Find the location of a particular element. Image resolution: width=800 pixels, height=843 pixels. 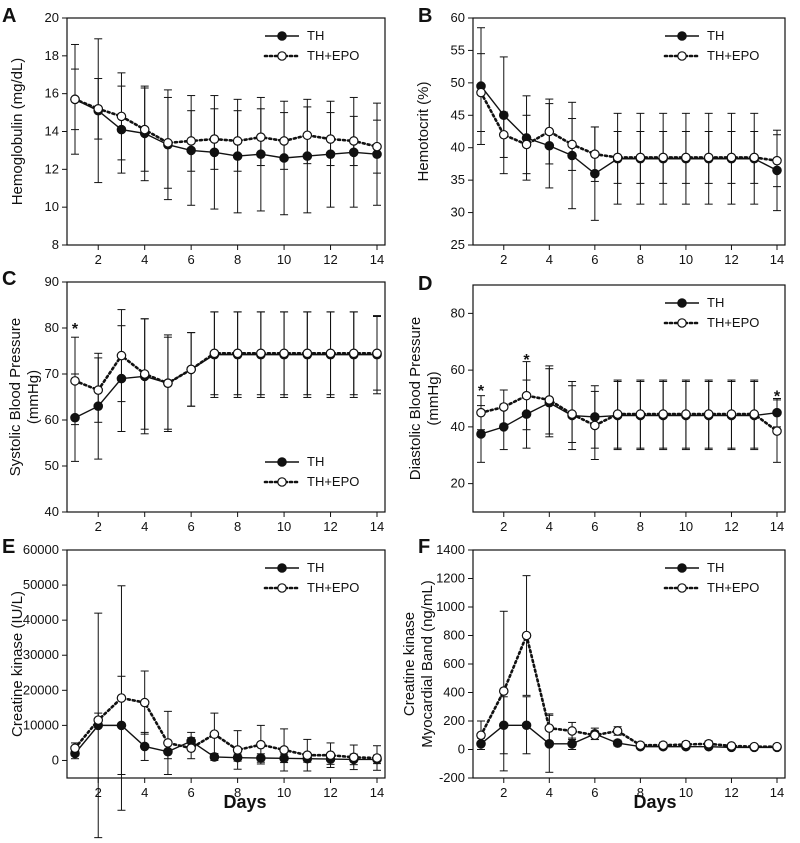

panel-label: D is located at coordinates (425, 284).